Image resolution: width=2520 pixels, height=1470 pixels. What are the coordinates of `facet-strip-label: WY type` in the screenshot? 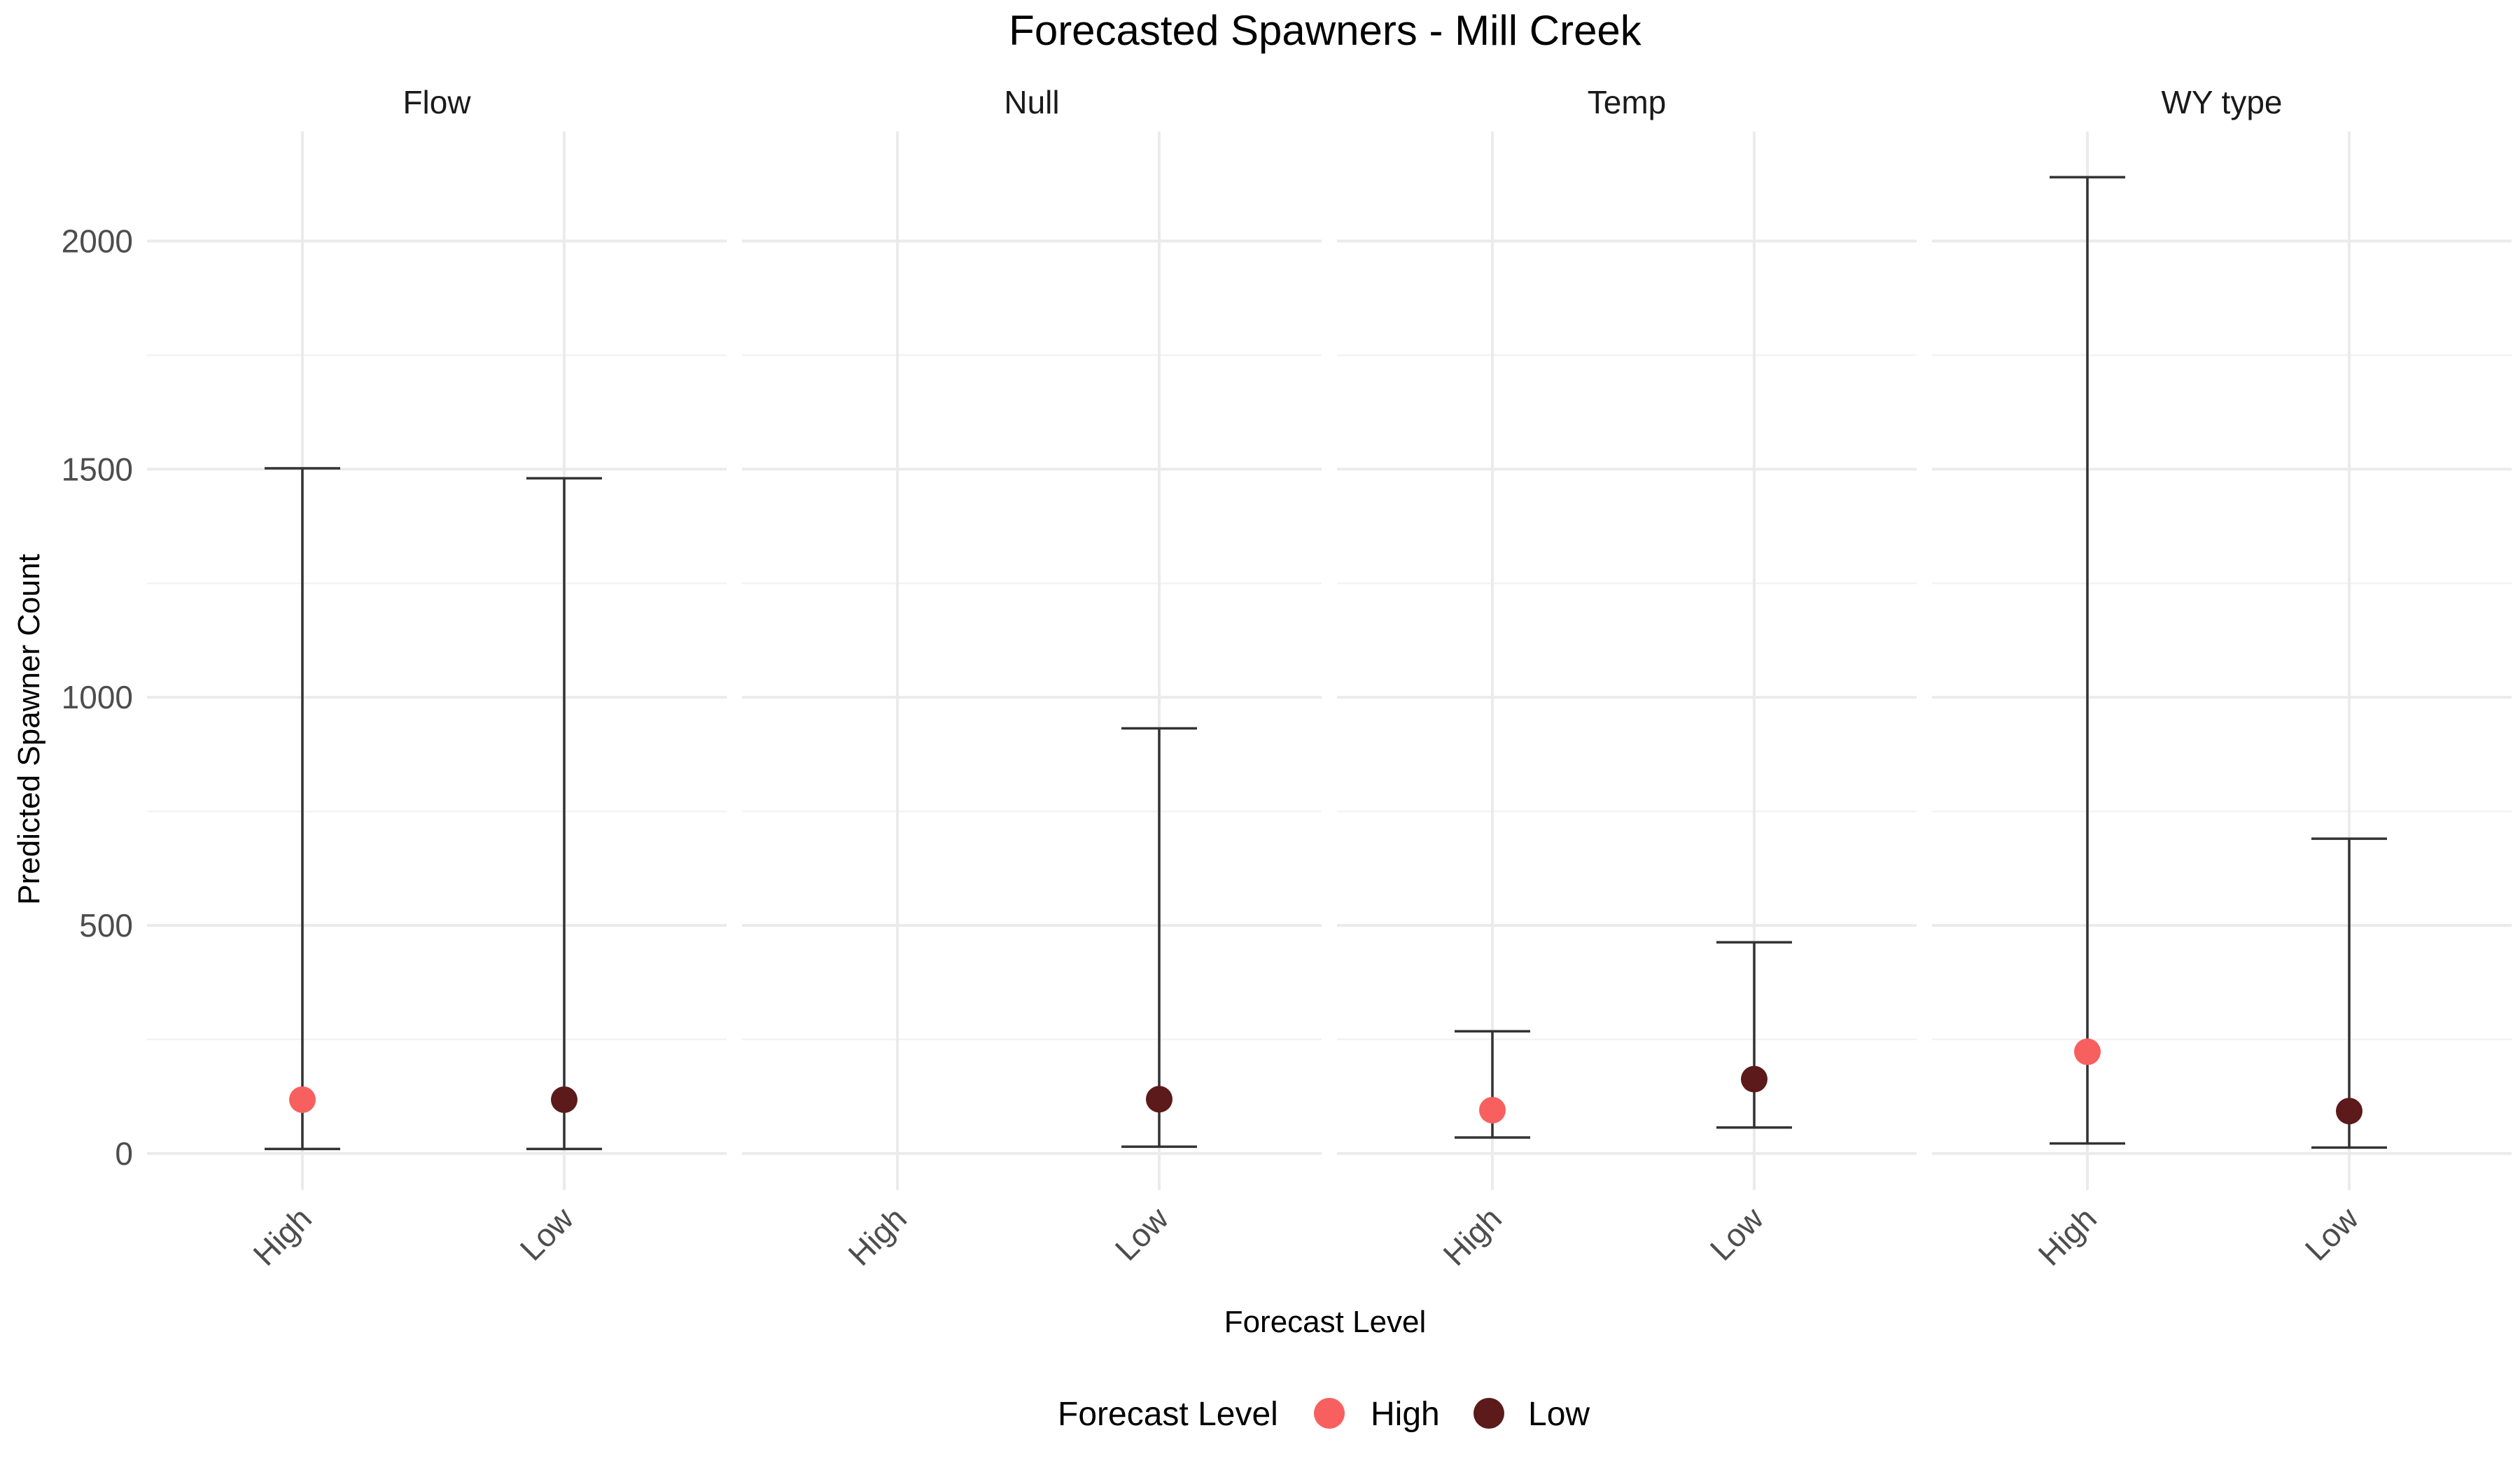 It's located at (2222, 102).